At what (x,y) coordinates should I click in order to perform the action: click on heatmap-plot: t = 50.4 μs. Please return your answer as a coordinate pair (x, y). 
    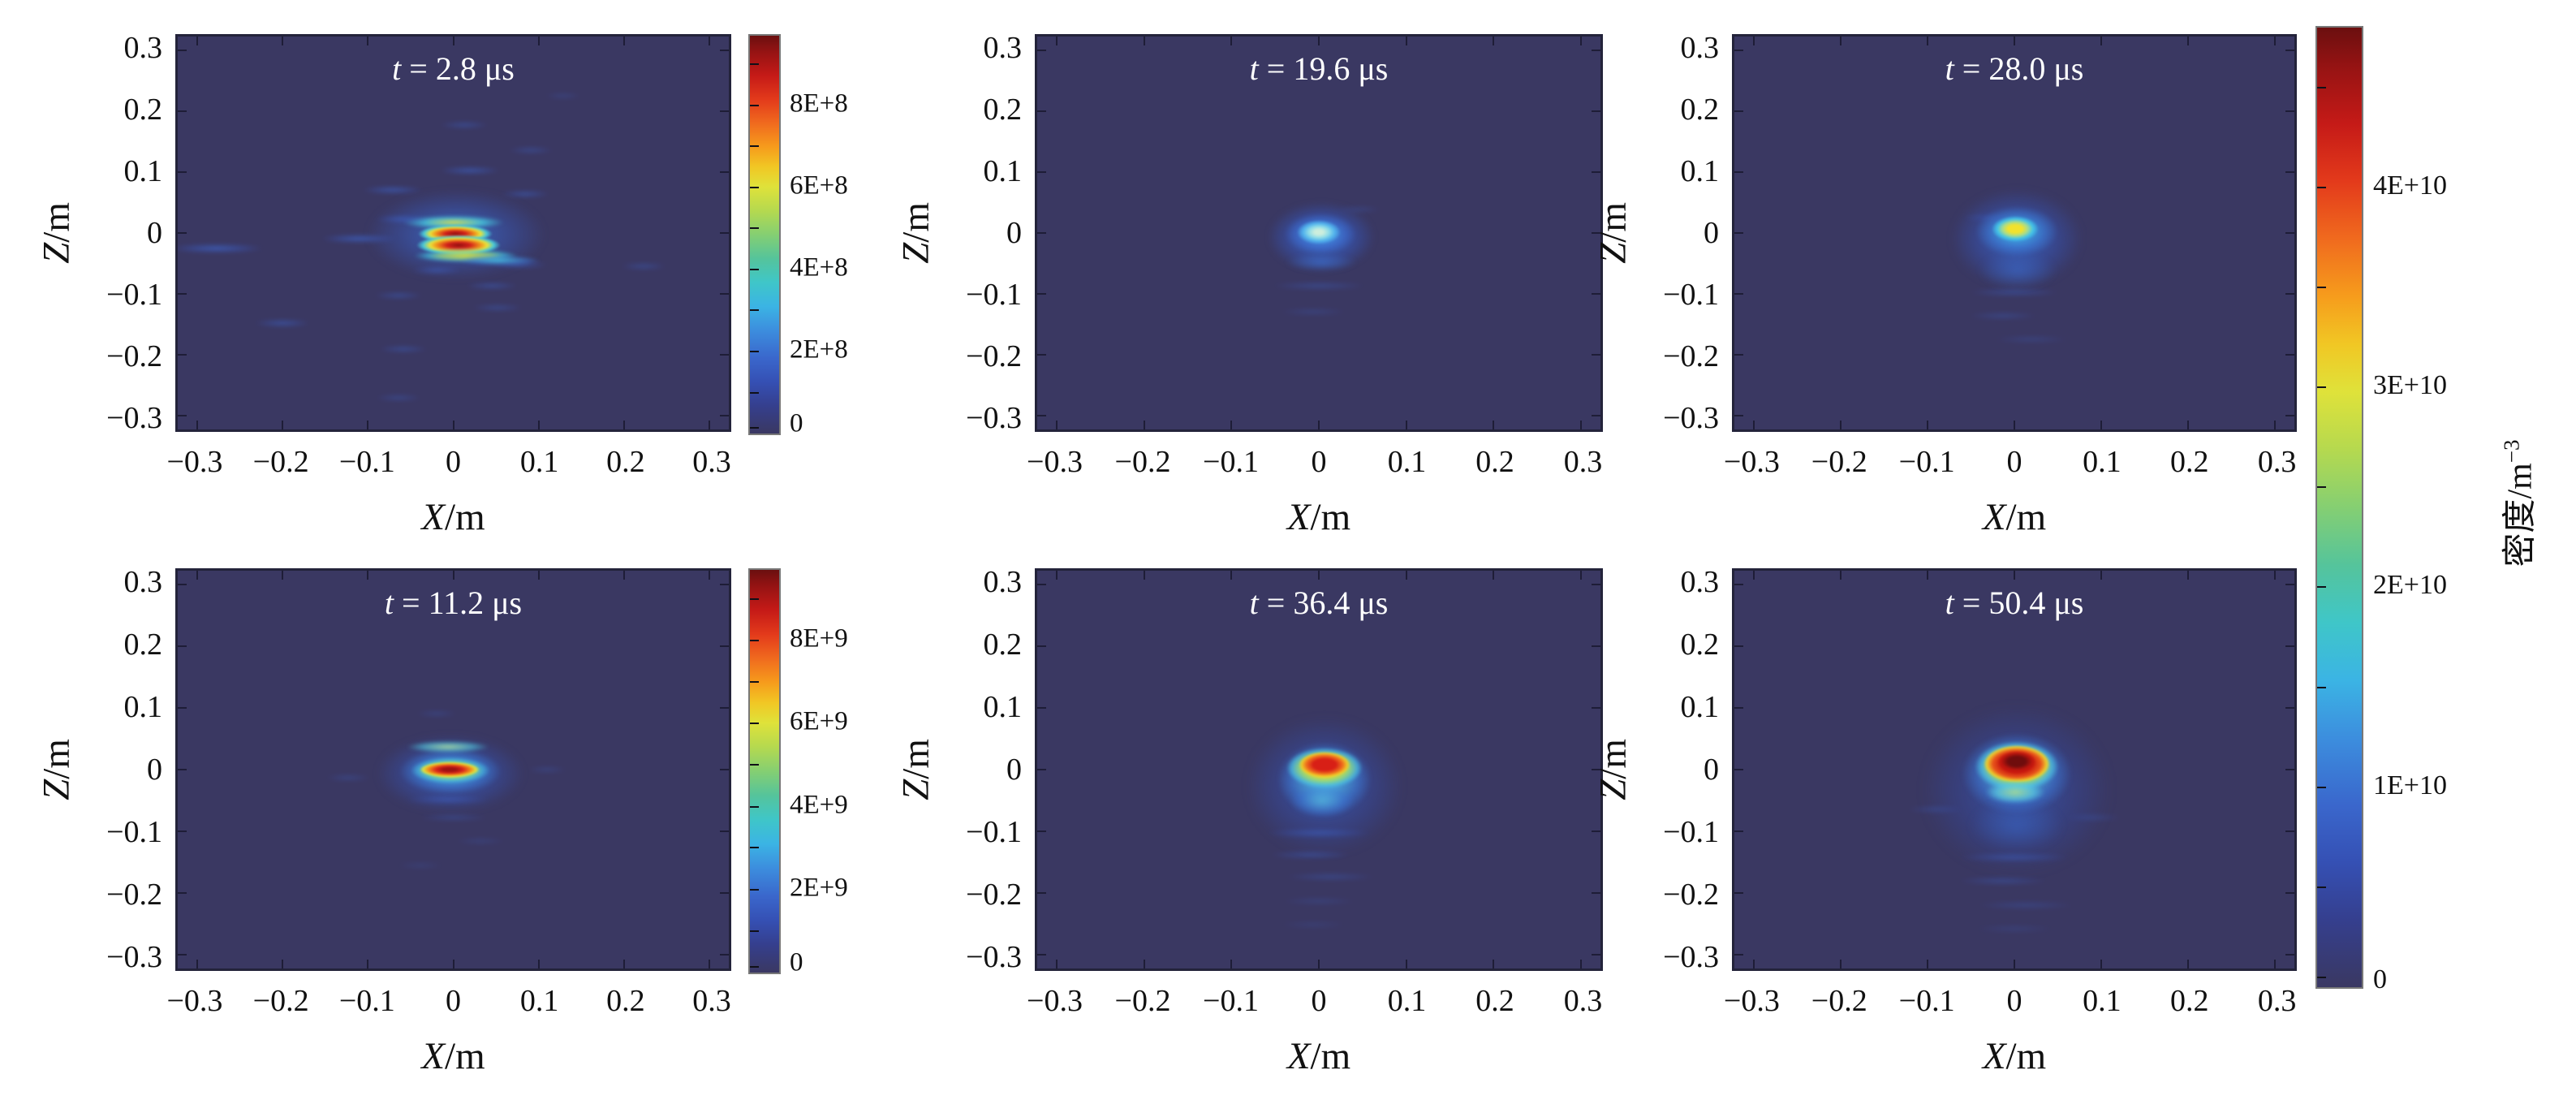
    Looking at the image, I should click on (2015, 769).